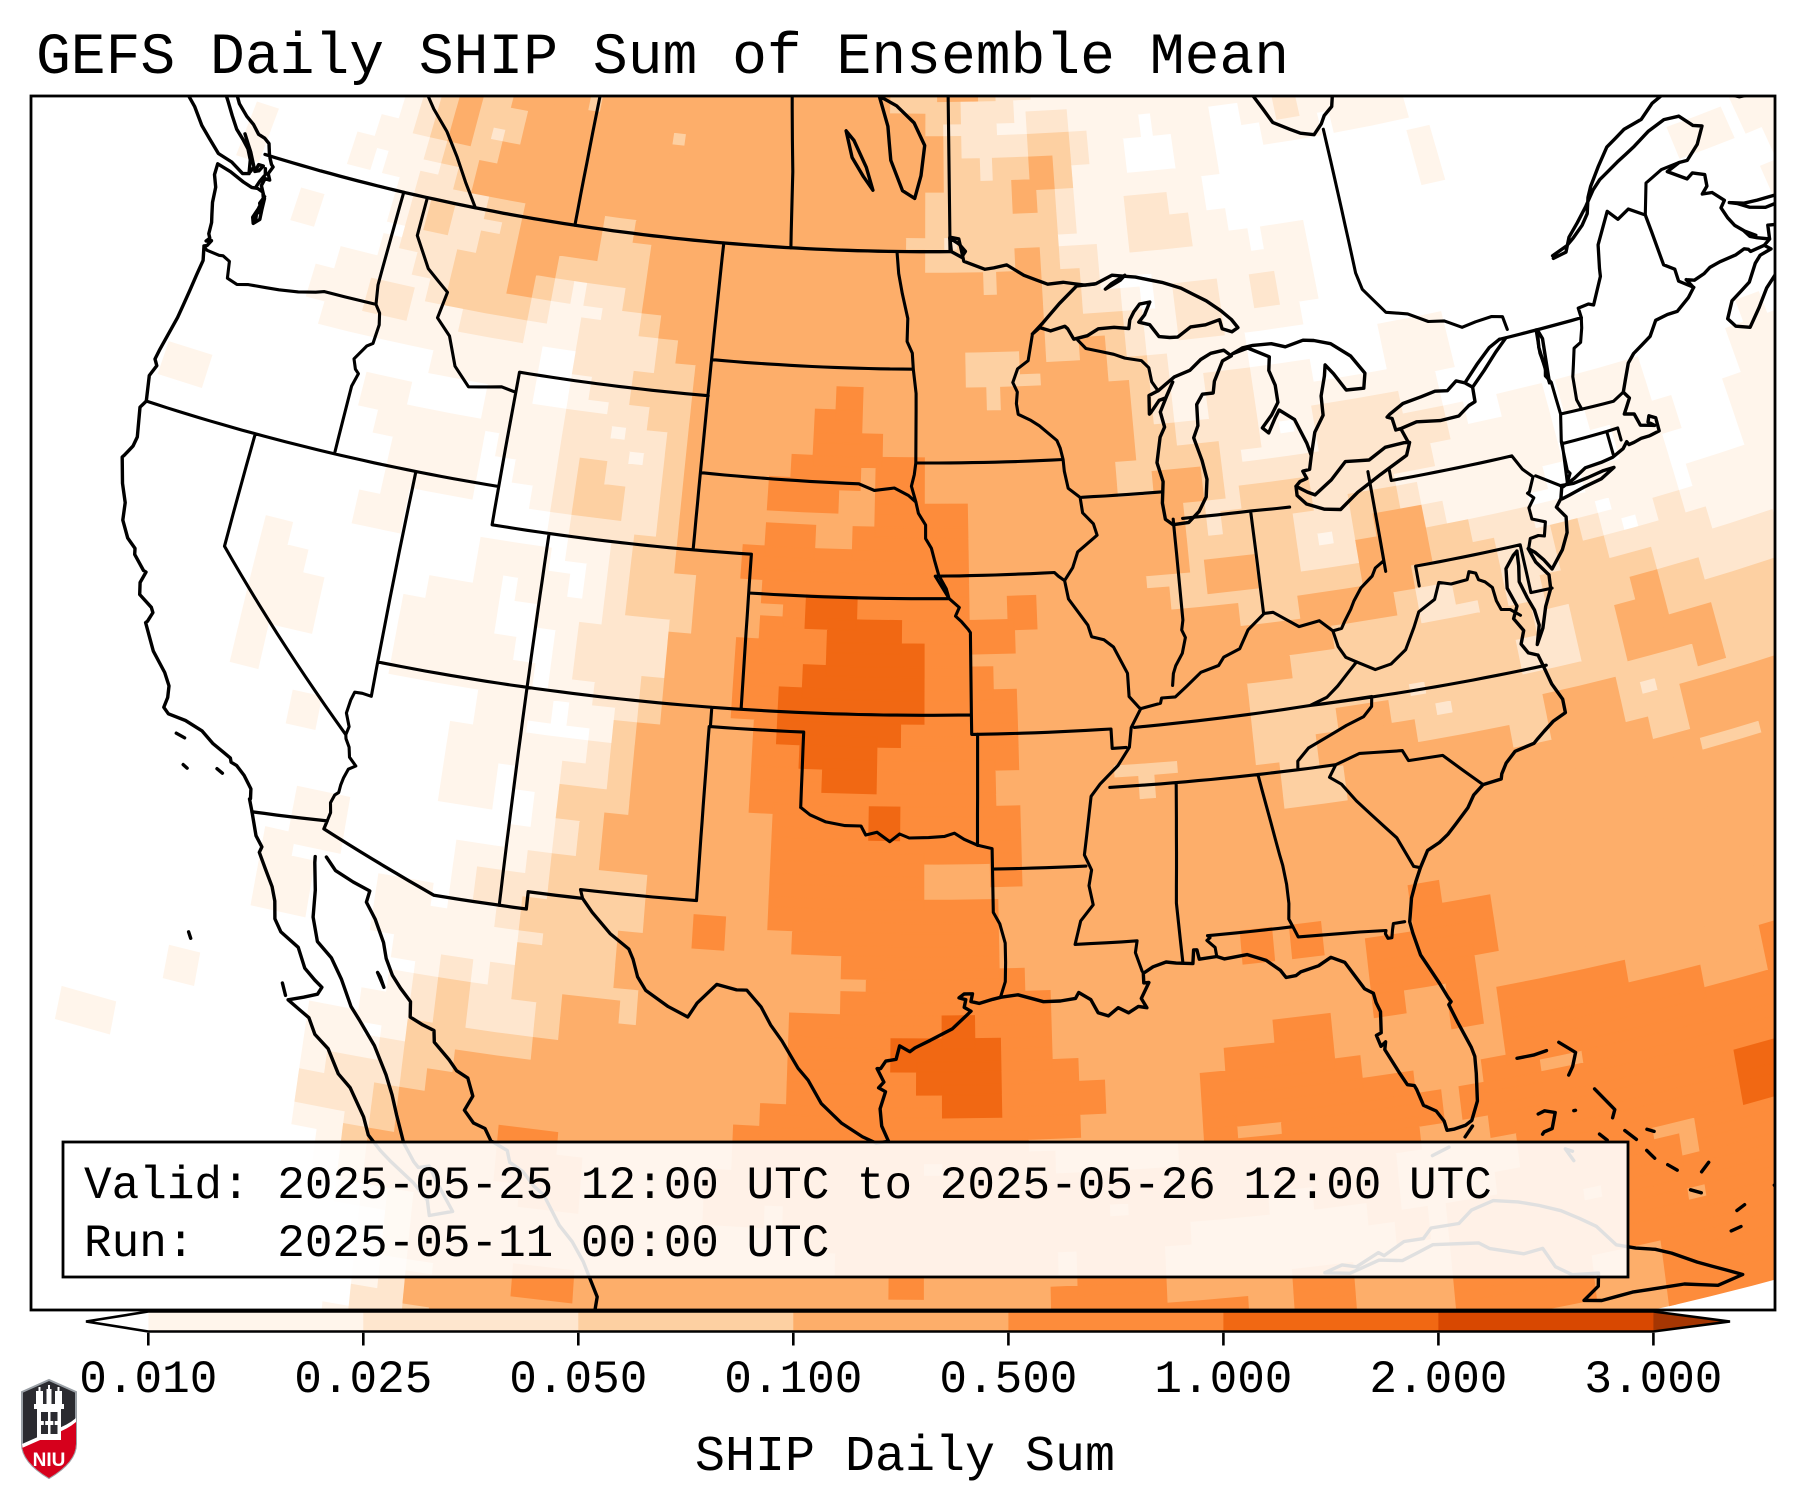  I want to click on svg-text: 0.025, so click(363, 1380).